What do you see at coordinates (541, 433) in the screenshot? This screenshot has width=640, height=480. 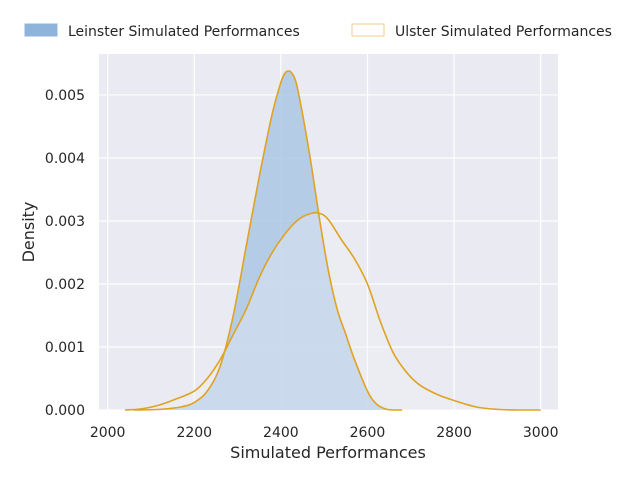 I see `x-tick-label: 3000` at bounding box center [541, 433].